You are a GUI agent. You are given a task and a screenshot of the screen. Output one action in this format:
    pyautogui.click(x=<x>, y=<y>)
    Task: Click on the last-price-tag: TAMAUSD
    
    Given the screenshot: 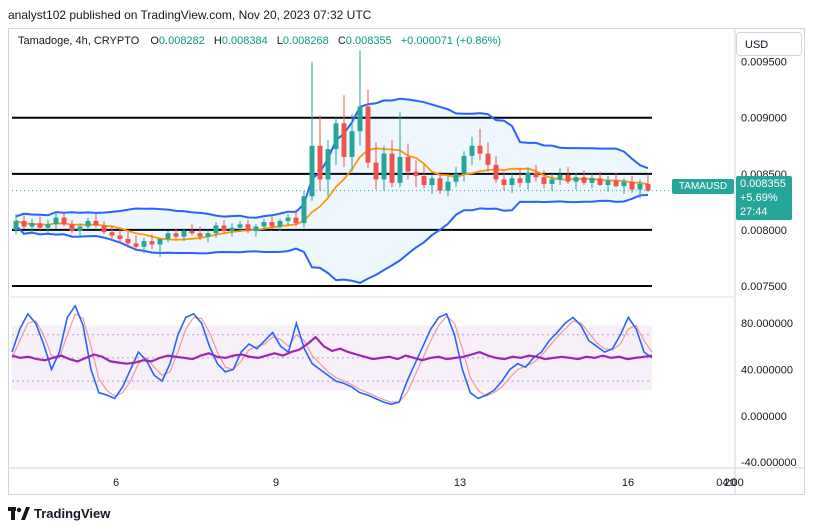 What is the action you would take?
    pyautogui.click(x=703, y=186)
    